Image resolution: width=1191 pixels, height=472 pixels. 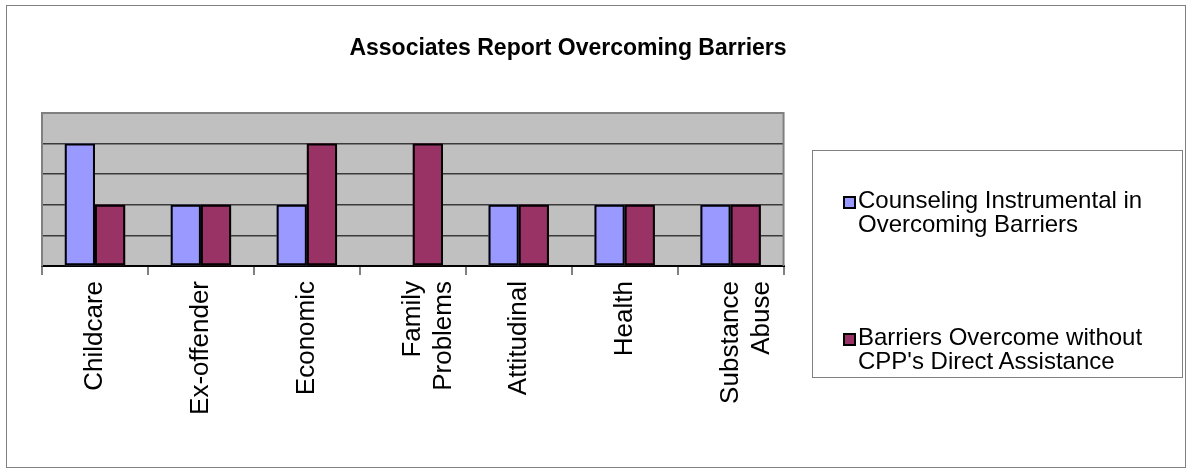 What do you see at coordinates (93, 336) in the screenshot?
I see `x-tick-label: Childcare` at bounding box center [93, 336].